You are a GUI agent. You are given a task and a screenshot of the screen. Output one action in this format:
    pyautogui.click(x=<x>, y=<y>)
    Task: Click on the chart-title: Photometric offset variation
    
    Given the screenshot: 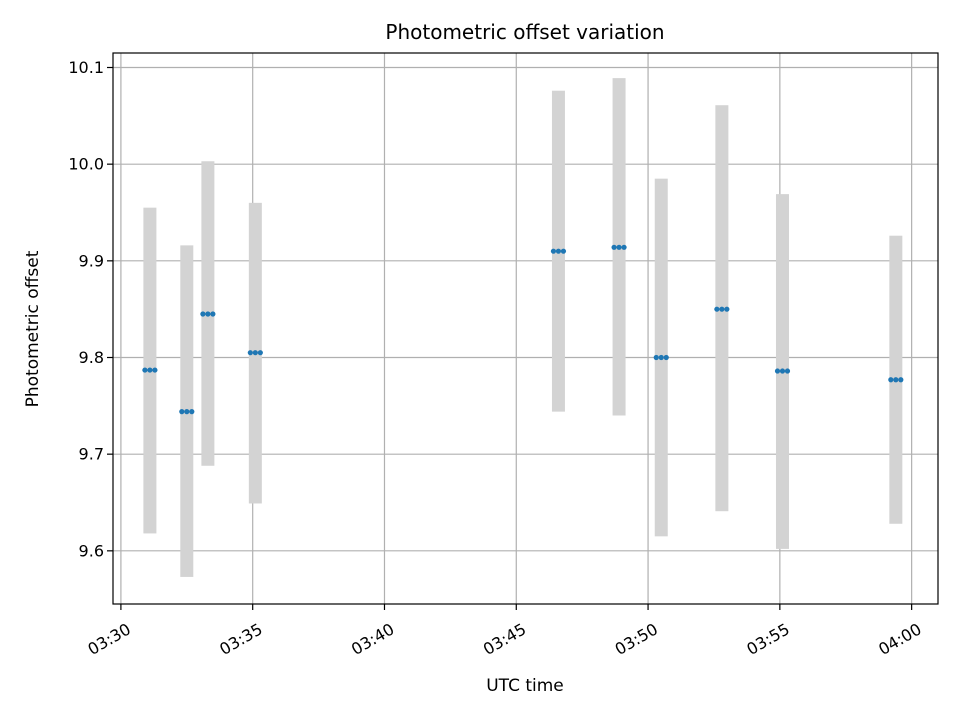 What is the action you would take?
    pyautogui.click(x=524, y=32)
    